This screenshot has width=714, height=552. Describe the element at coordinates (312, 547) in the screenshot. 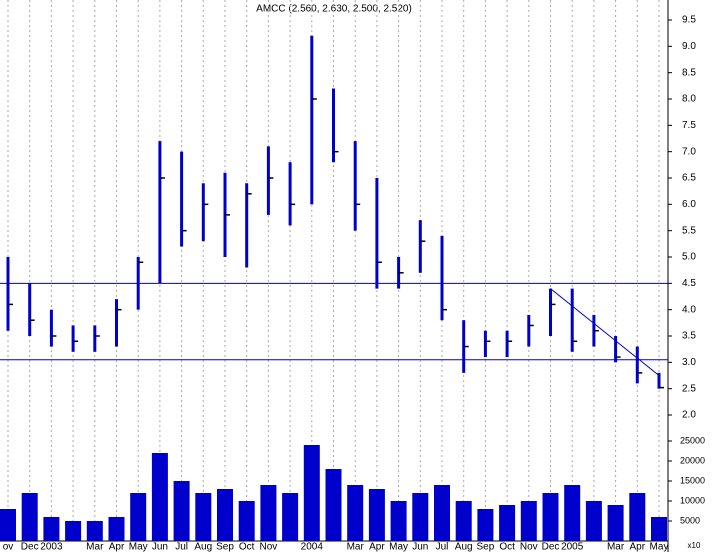

I see `x-tick-label: 2004` at that location.